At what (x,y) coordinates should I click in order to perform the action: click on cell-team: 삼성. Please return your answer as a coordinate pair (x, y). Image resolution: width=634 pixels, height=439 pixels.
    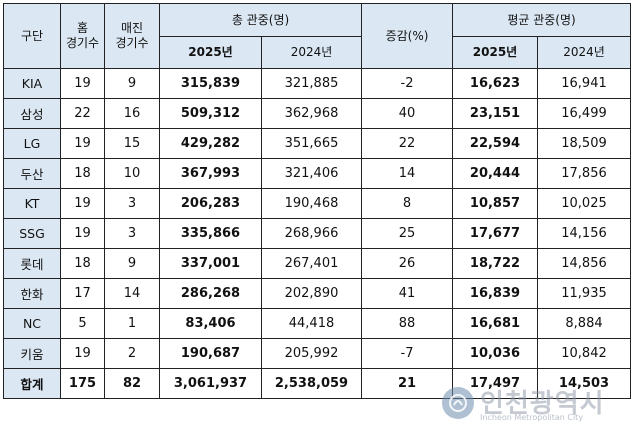
    Looking at the image, I should click on (32, 113).